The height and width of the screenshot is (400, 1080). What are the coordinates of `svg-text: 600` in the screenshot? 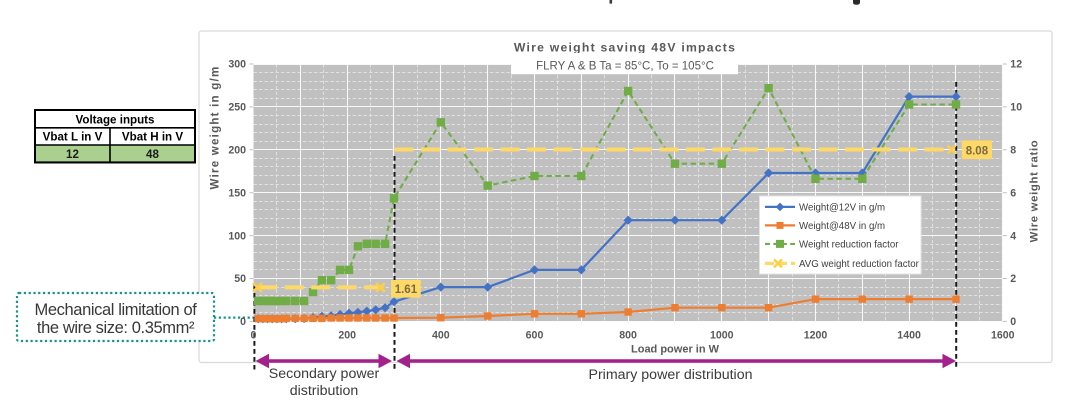 It's located at (535, 336).